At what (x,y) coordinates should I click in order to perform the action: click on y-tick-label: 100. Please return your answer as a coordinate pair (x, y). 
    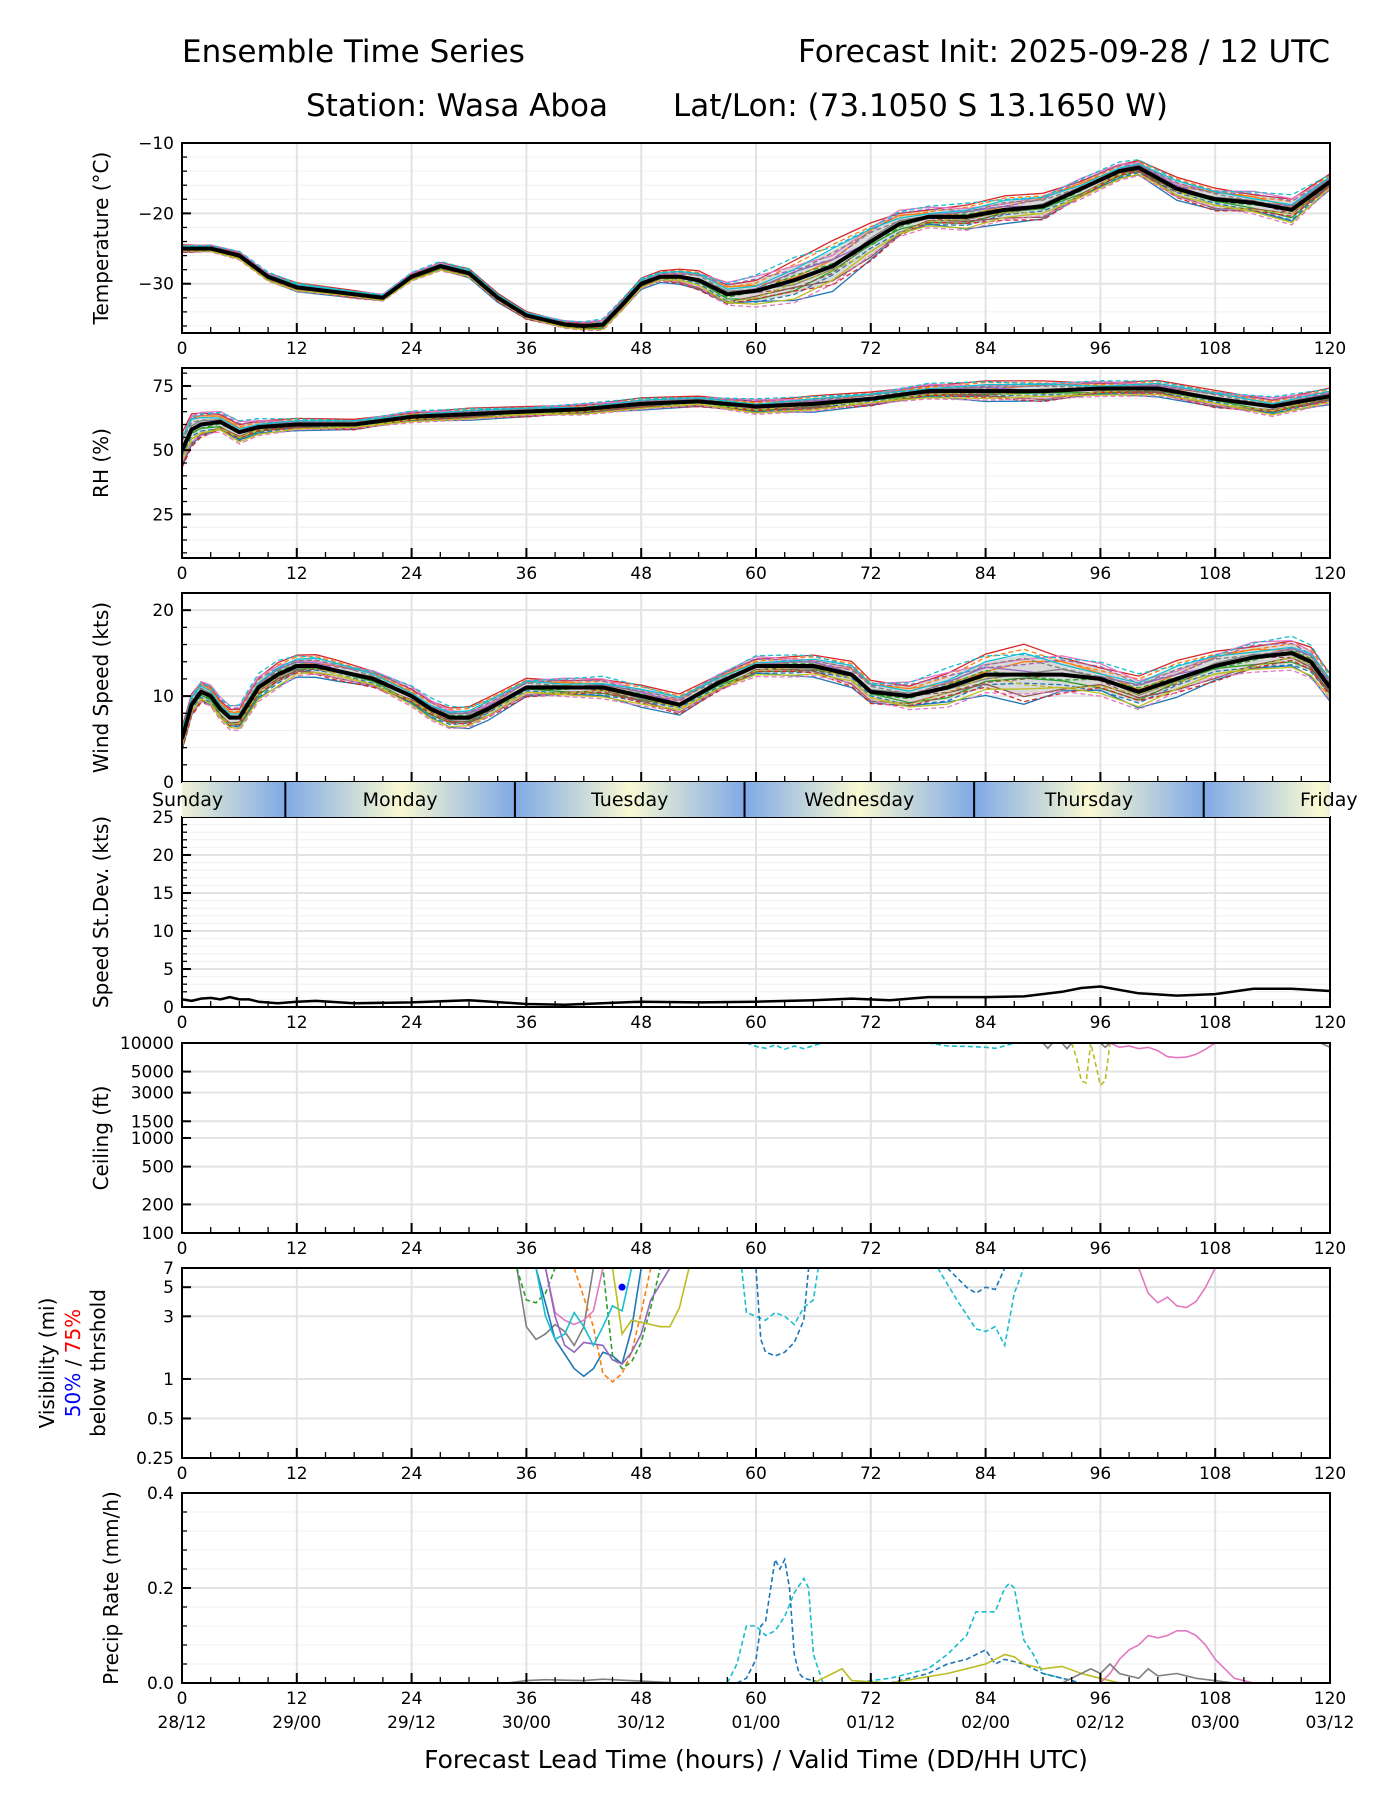
    Looking at the image, I should click on (158, 1234).